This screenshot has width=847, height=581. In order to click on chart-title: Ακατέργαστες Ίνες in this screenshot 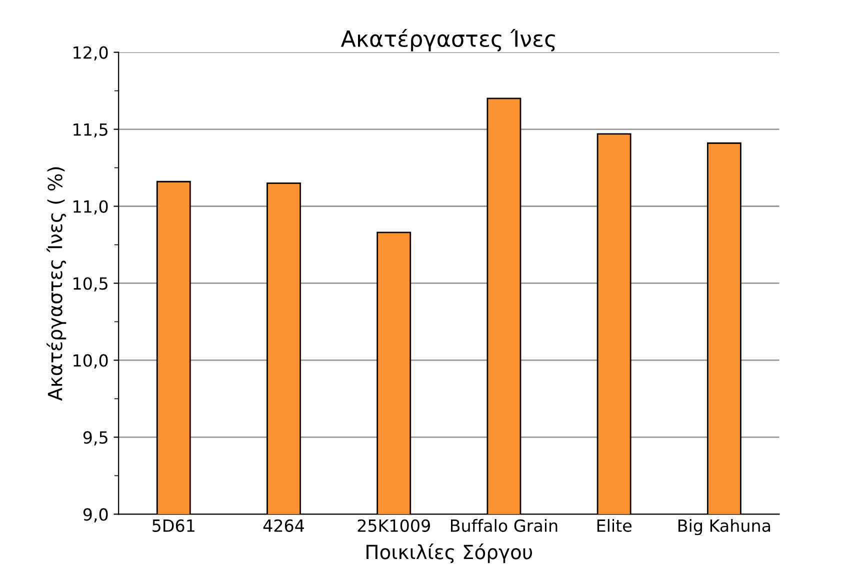, I will do `click(447, 40)`.